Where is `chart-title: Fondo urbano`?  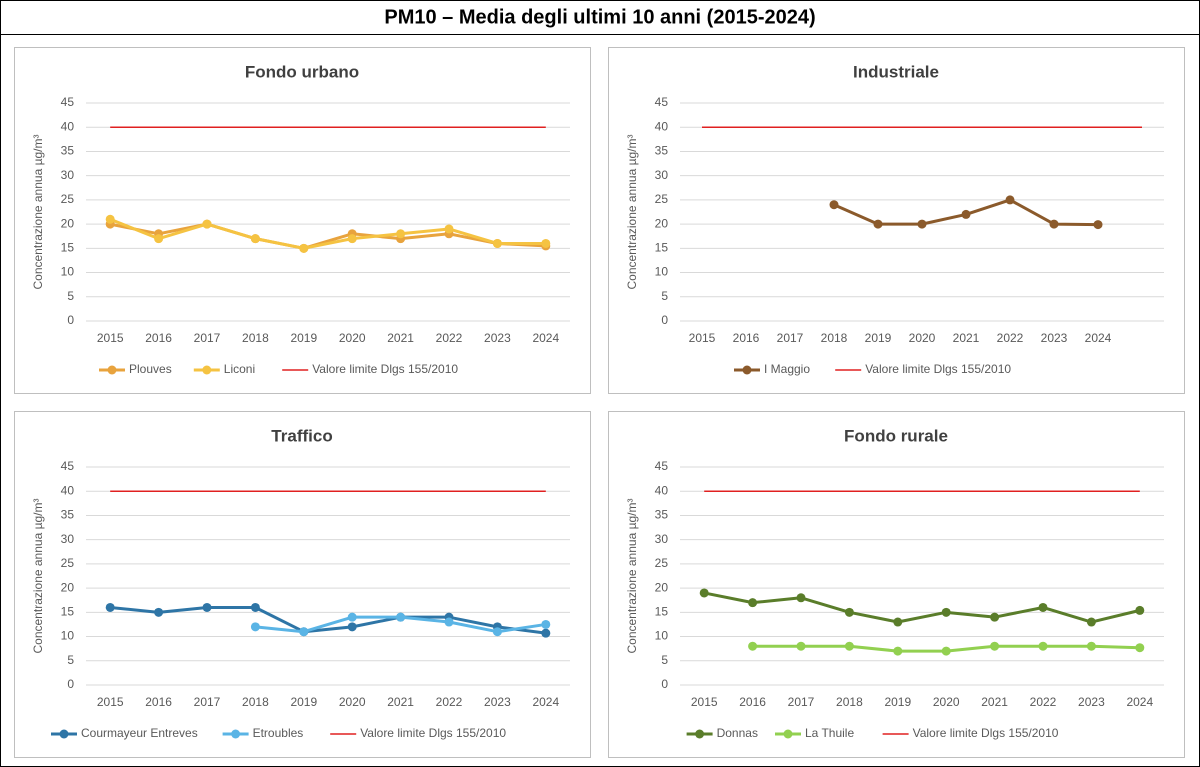
chart-title: Fondo urbano is located at coordinates (302, 71).